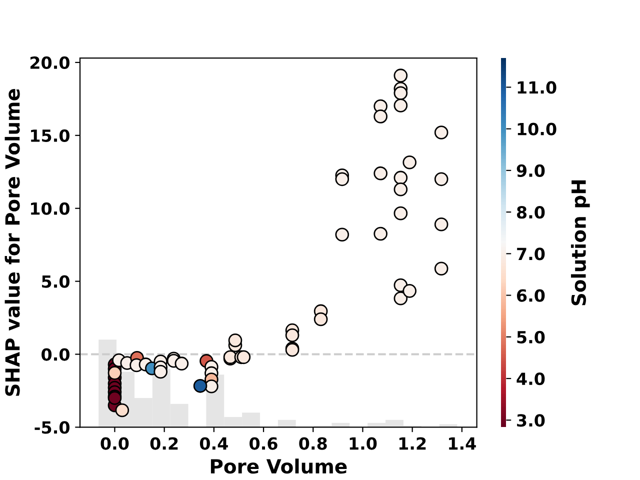  I want to click on x-tick-label: 0.6, so click(264, 443).